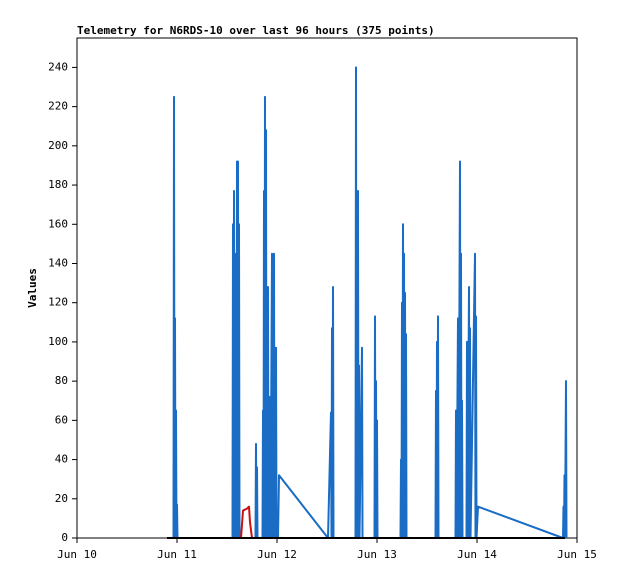 This screenshot has width=618, height=579. Describe the element at coordinates (32, 288) in the screenshot. I see `y-axis-label: Values` at that location.